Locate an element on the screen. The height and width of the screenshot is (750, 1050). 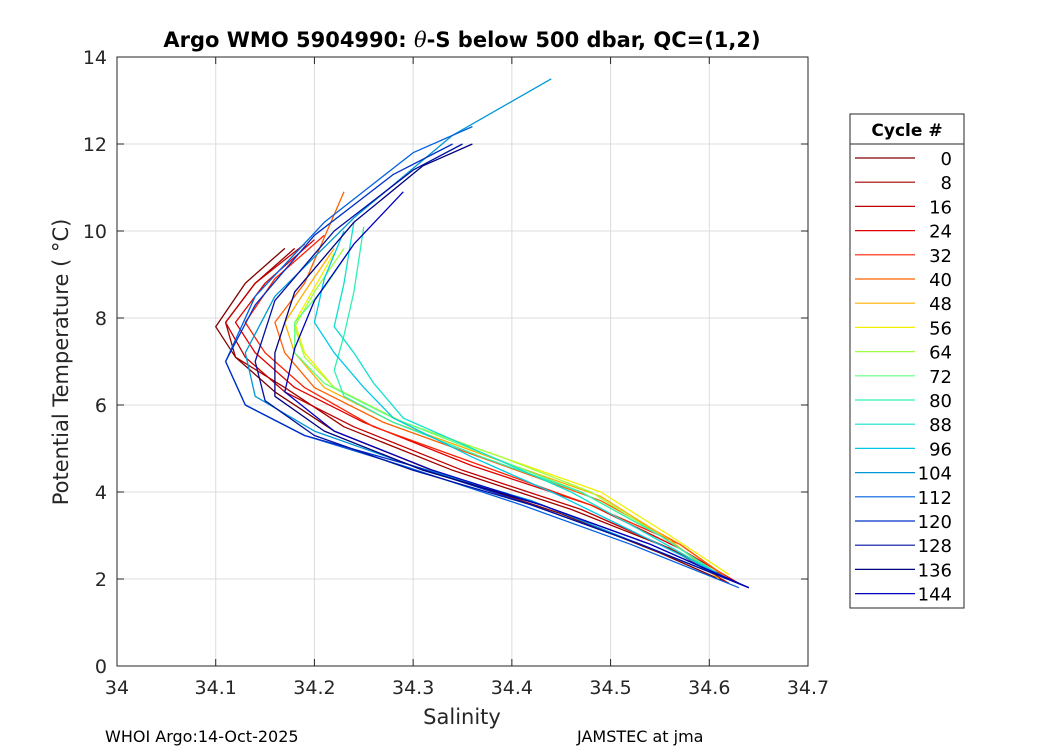
y-tick-label: 0 is located at coordinates (101, 667).